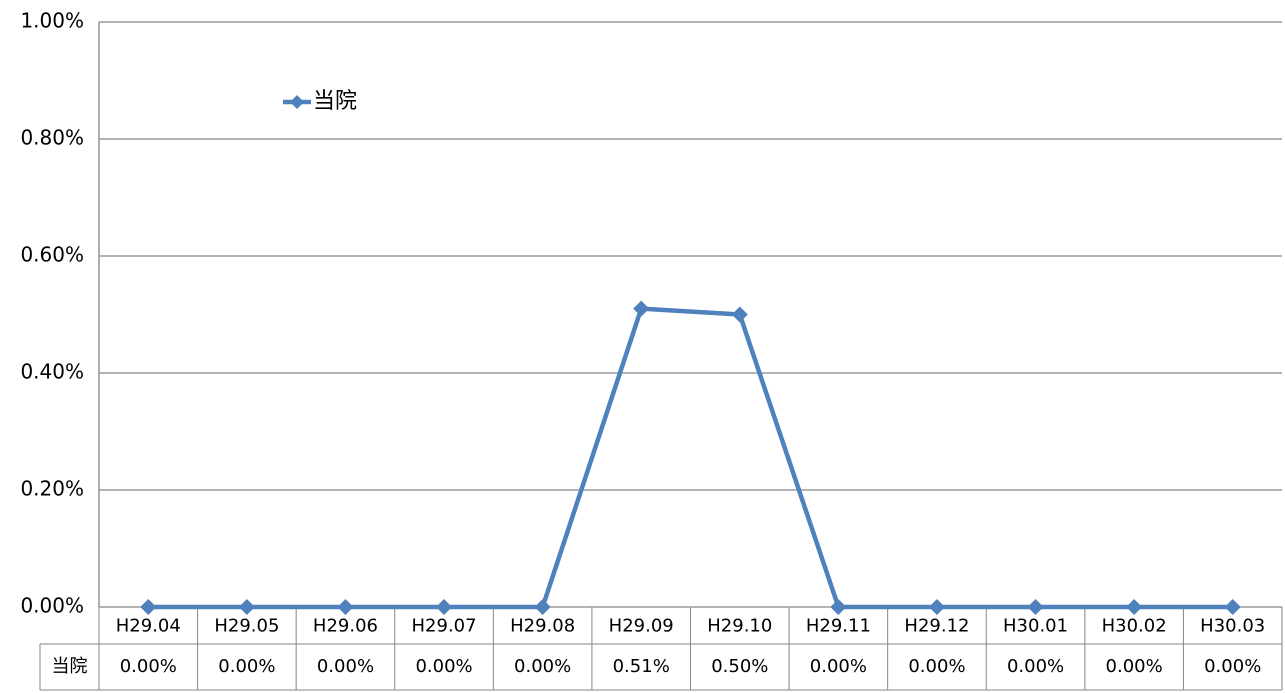 The height and width of the screenshot is (693, 1285). What do you see at coordinates (936, 626) in the screenshot?
I see `x-tick-label: H29.12` at bounding box center [936, 626].